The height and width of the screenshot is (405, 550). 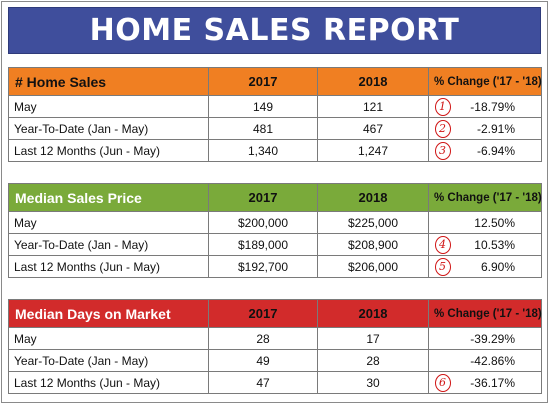 What do you see at coordinates (263, 150) in the screenshot?
I see `value-2017: 1,340` at bounding box center [263, 150].